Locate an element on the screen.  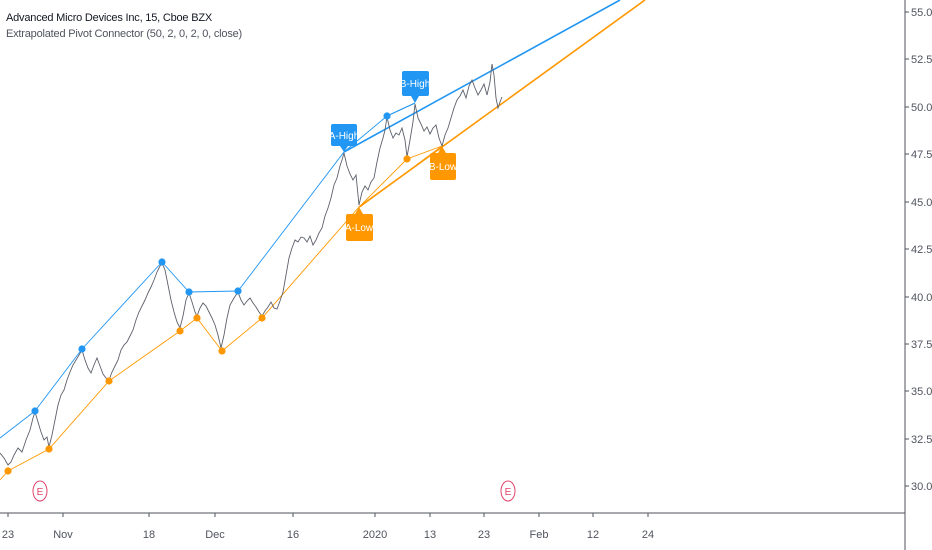
price-tick: 52.50 is located at coordinates (918, 60).